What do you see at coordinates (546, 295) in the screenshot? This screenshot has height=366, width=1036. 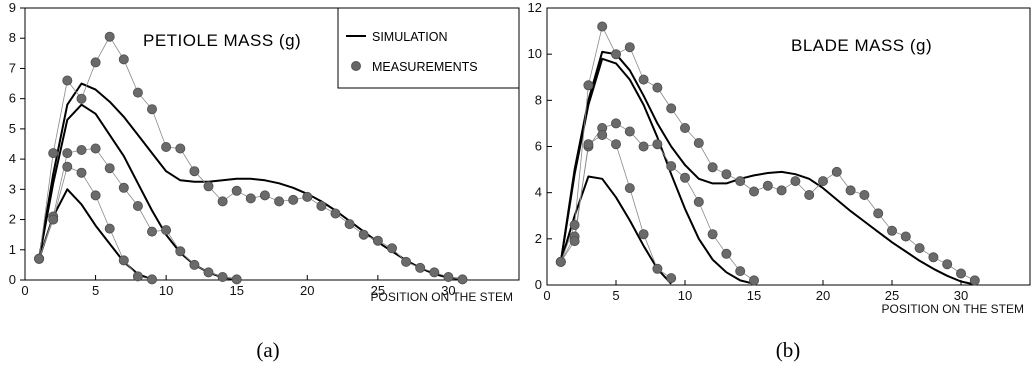 I see `x-tick-label: 0` at bounding box center [546, 295].